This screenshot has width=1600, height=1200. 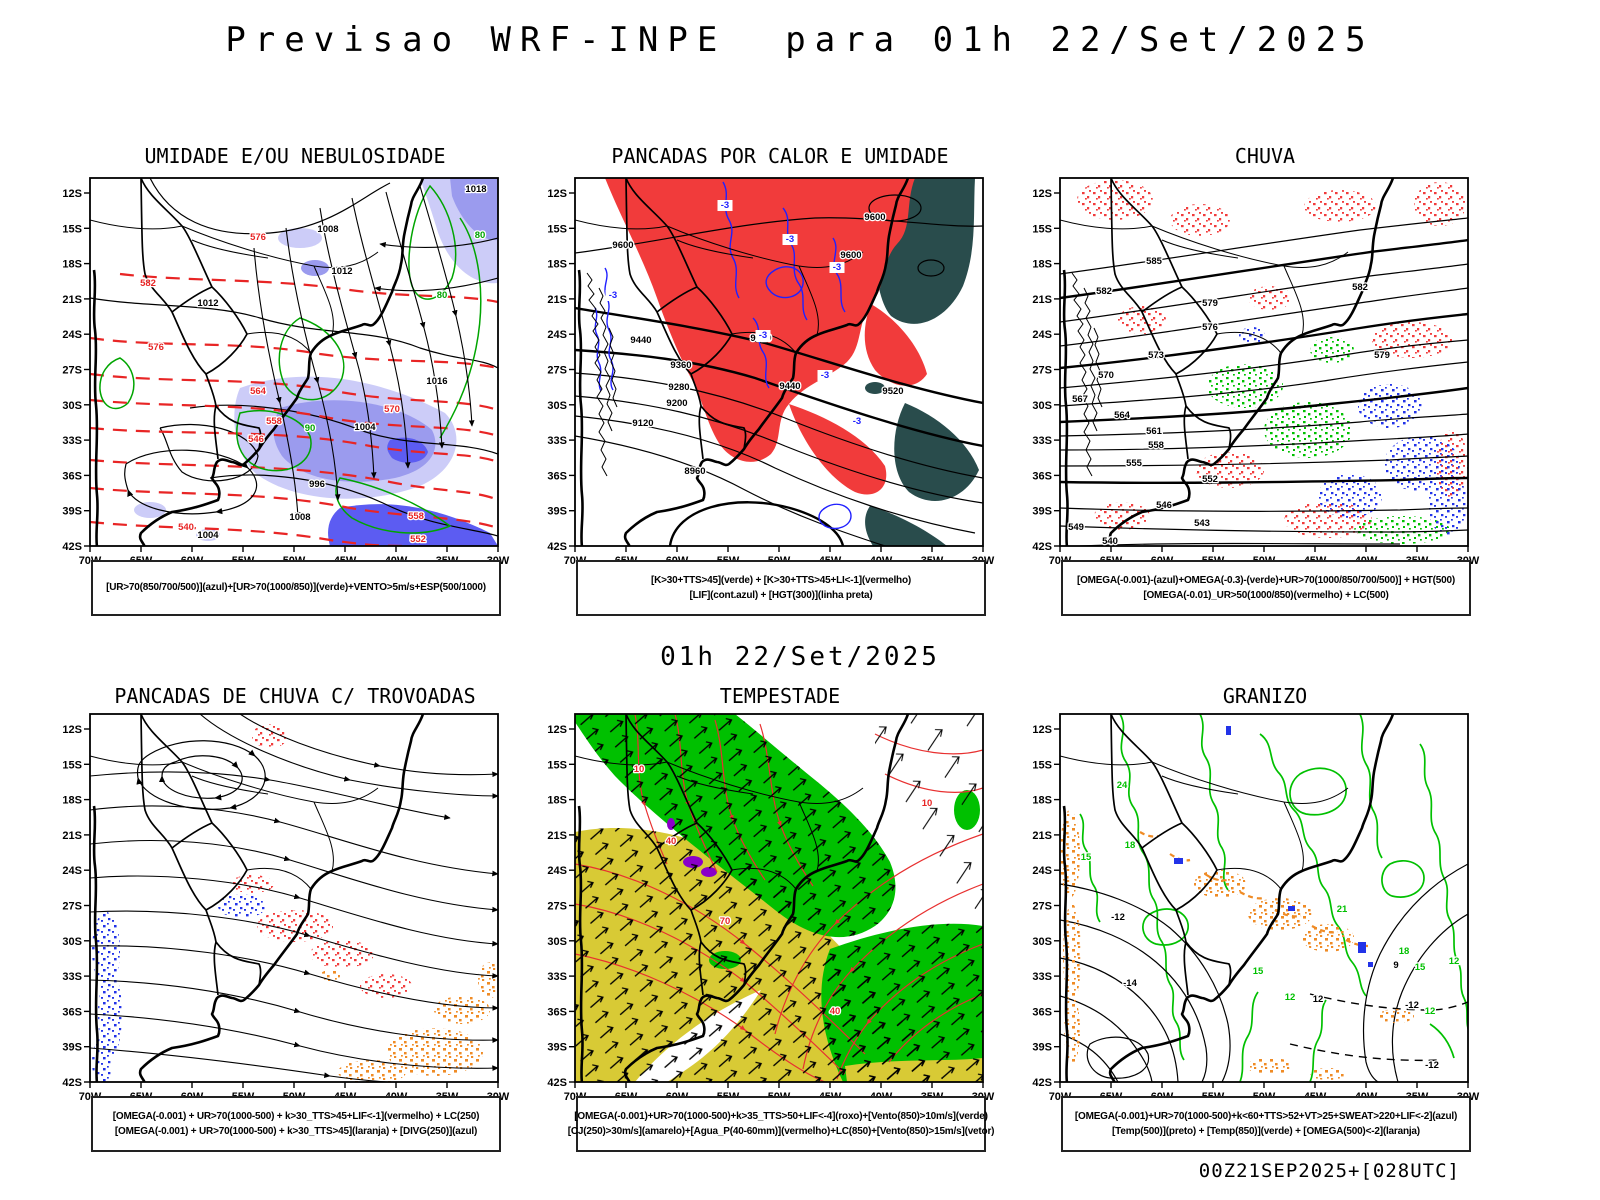 What do you see at coordinates (317, 484) in the screenshot?
I see `svg-text: 996` at bounding box center [317, 484].